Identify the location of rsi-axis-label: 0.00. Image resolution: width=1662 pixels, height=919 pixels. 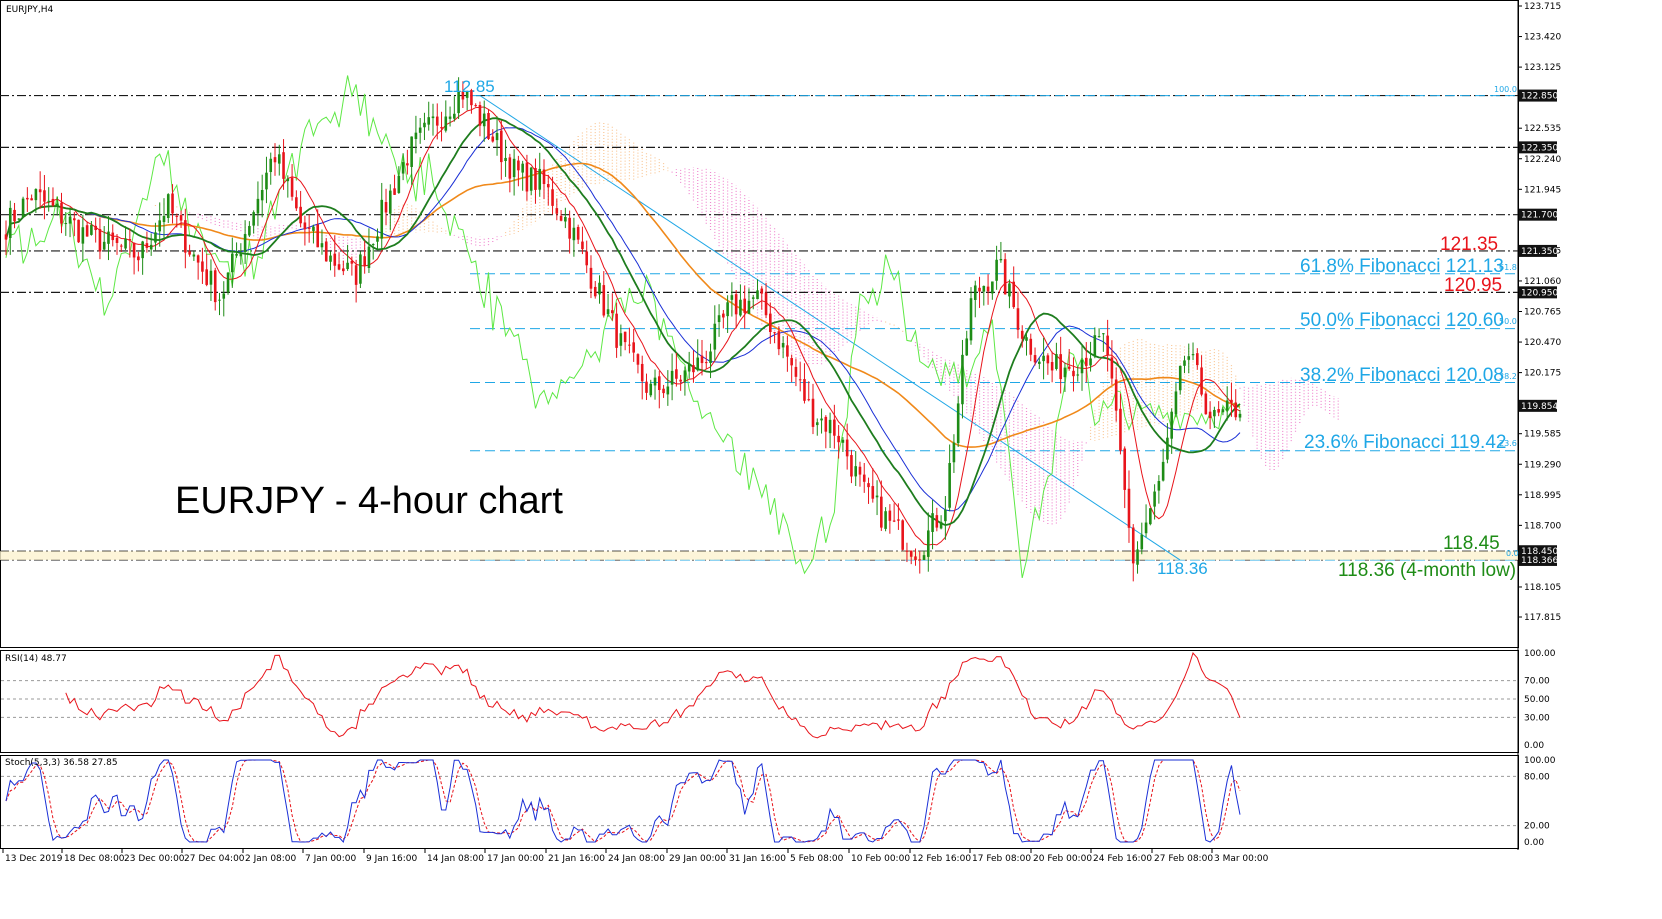
(1534, 746).